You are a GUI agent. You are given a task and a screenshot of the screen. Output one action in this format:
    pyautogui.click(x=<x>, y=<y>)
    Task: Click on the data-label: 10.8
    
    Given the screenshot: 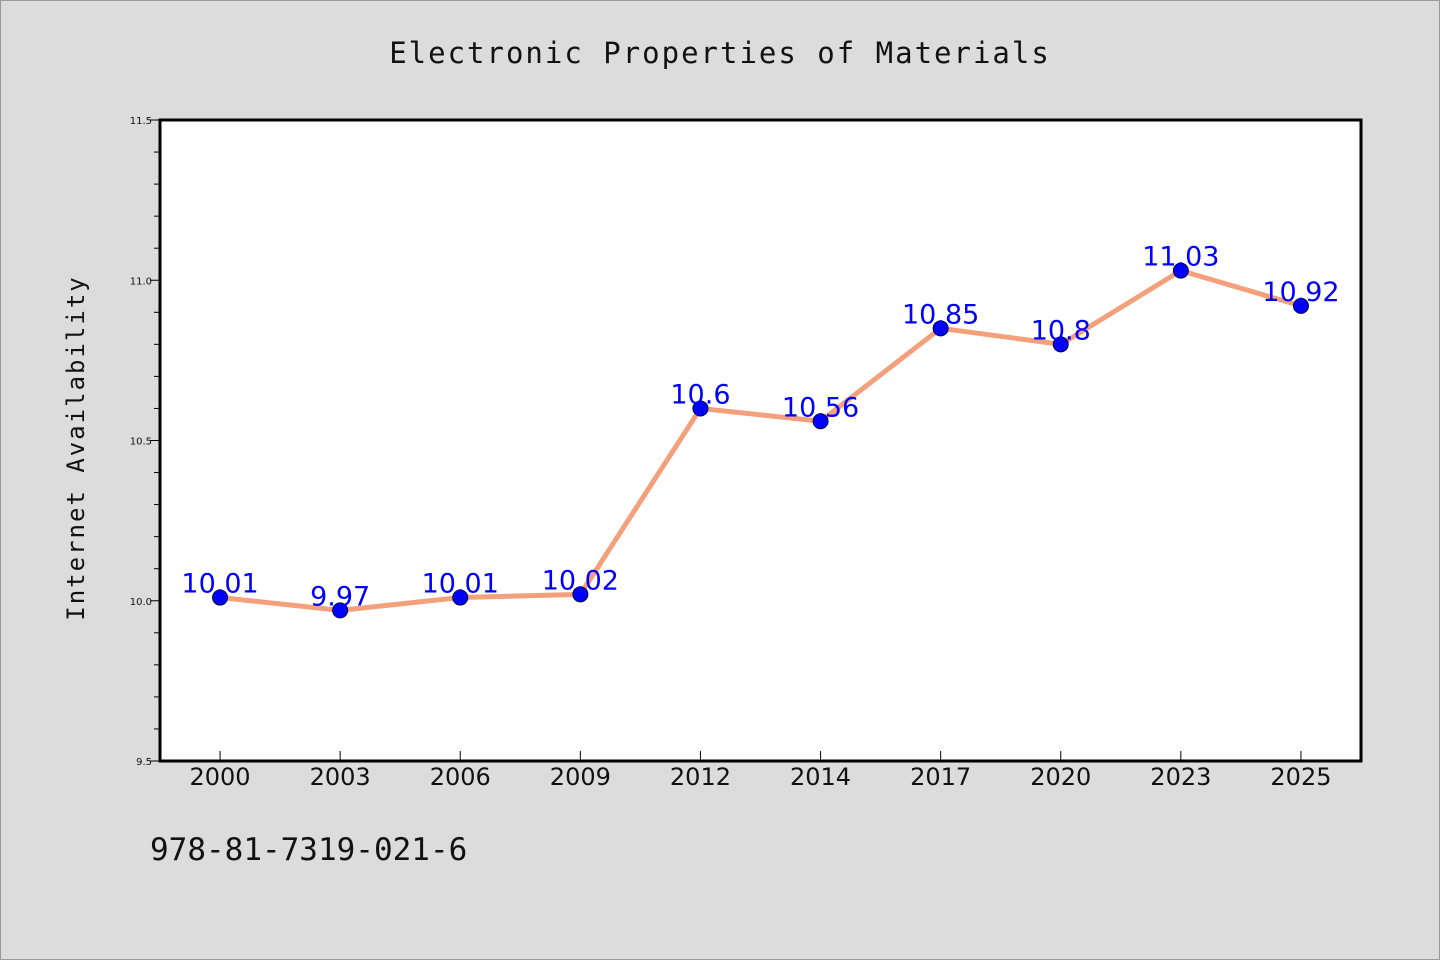 What is the action you would take?
    pyautogui.click(x=1061, y=330)
    